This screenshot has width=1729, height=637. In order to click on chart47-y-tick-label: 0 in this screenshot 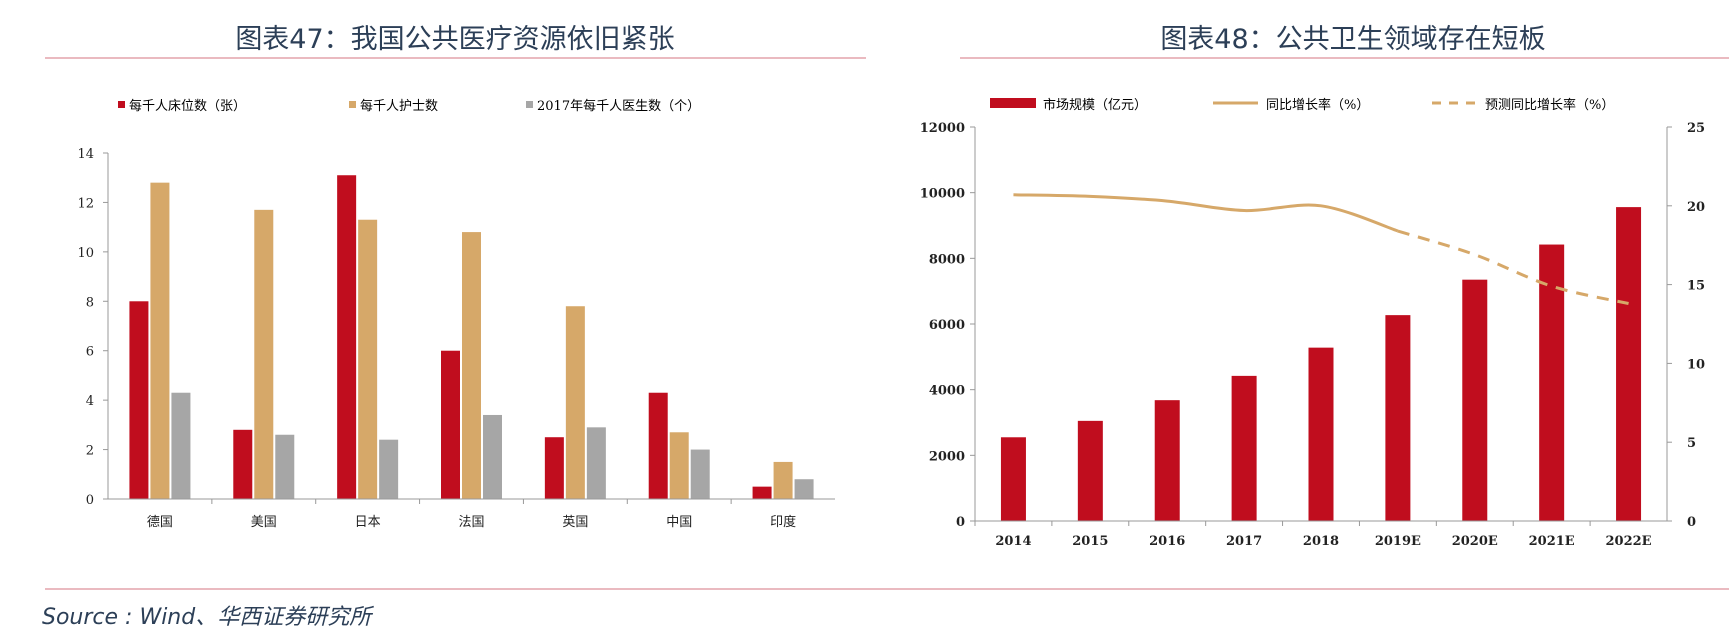, I will do `click(90, 500)`.